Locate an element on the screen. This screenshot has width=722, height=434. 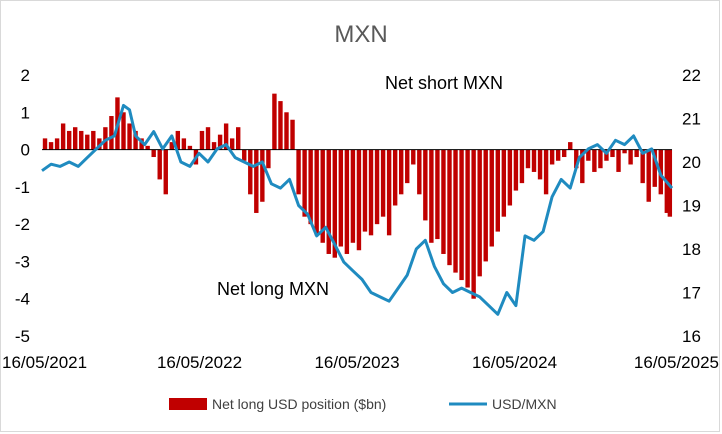
y-right-tick-label: 19 is located at coordinates (691, 206).